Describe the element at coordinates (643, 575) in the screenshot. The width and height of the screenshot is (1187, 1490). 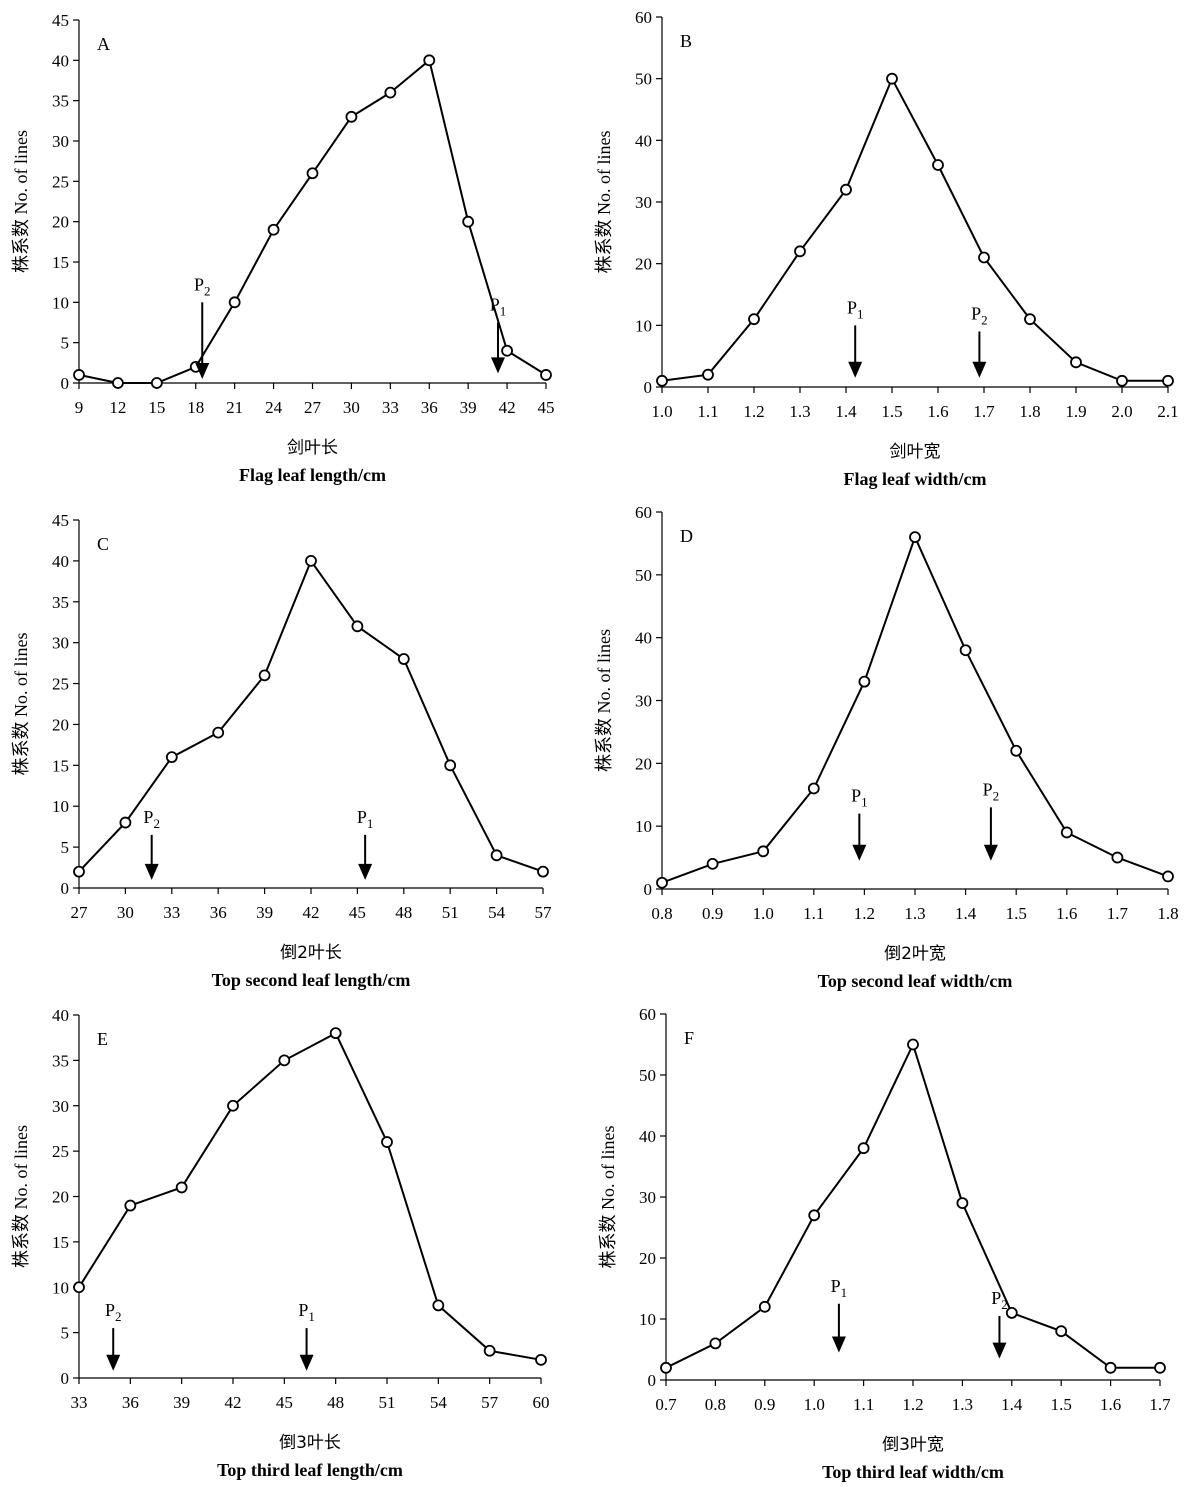
I see `y-tick-label: 50` at that location.